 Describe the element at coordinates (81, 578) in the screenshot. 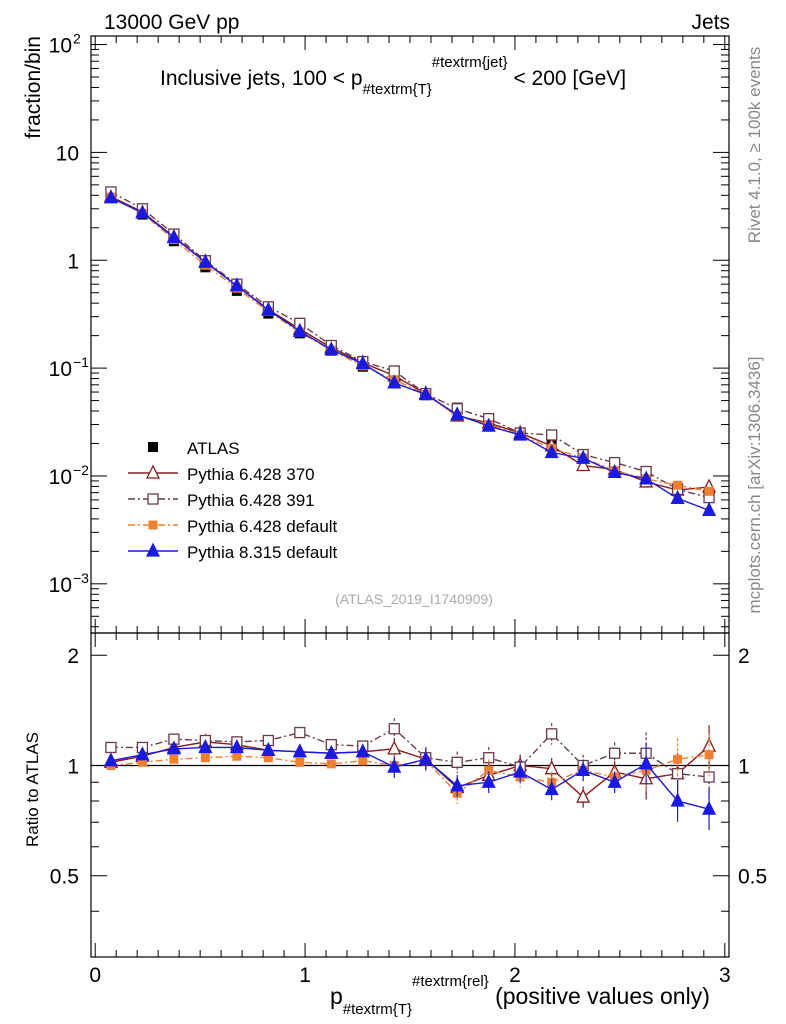

I see `y-tick-label-exp: −3` at that location.